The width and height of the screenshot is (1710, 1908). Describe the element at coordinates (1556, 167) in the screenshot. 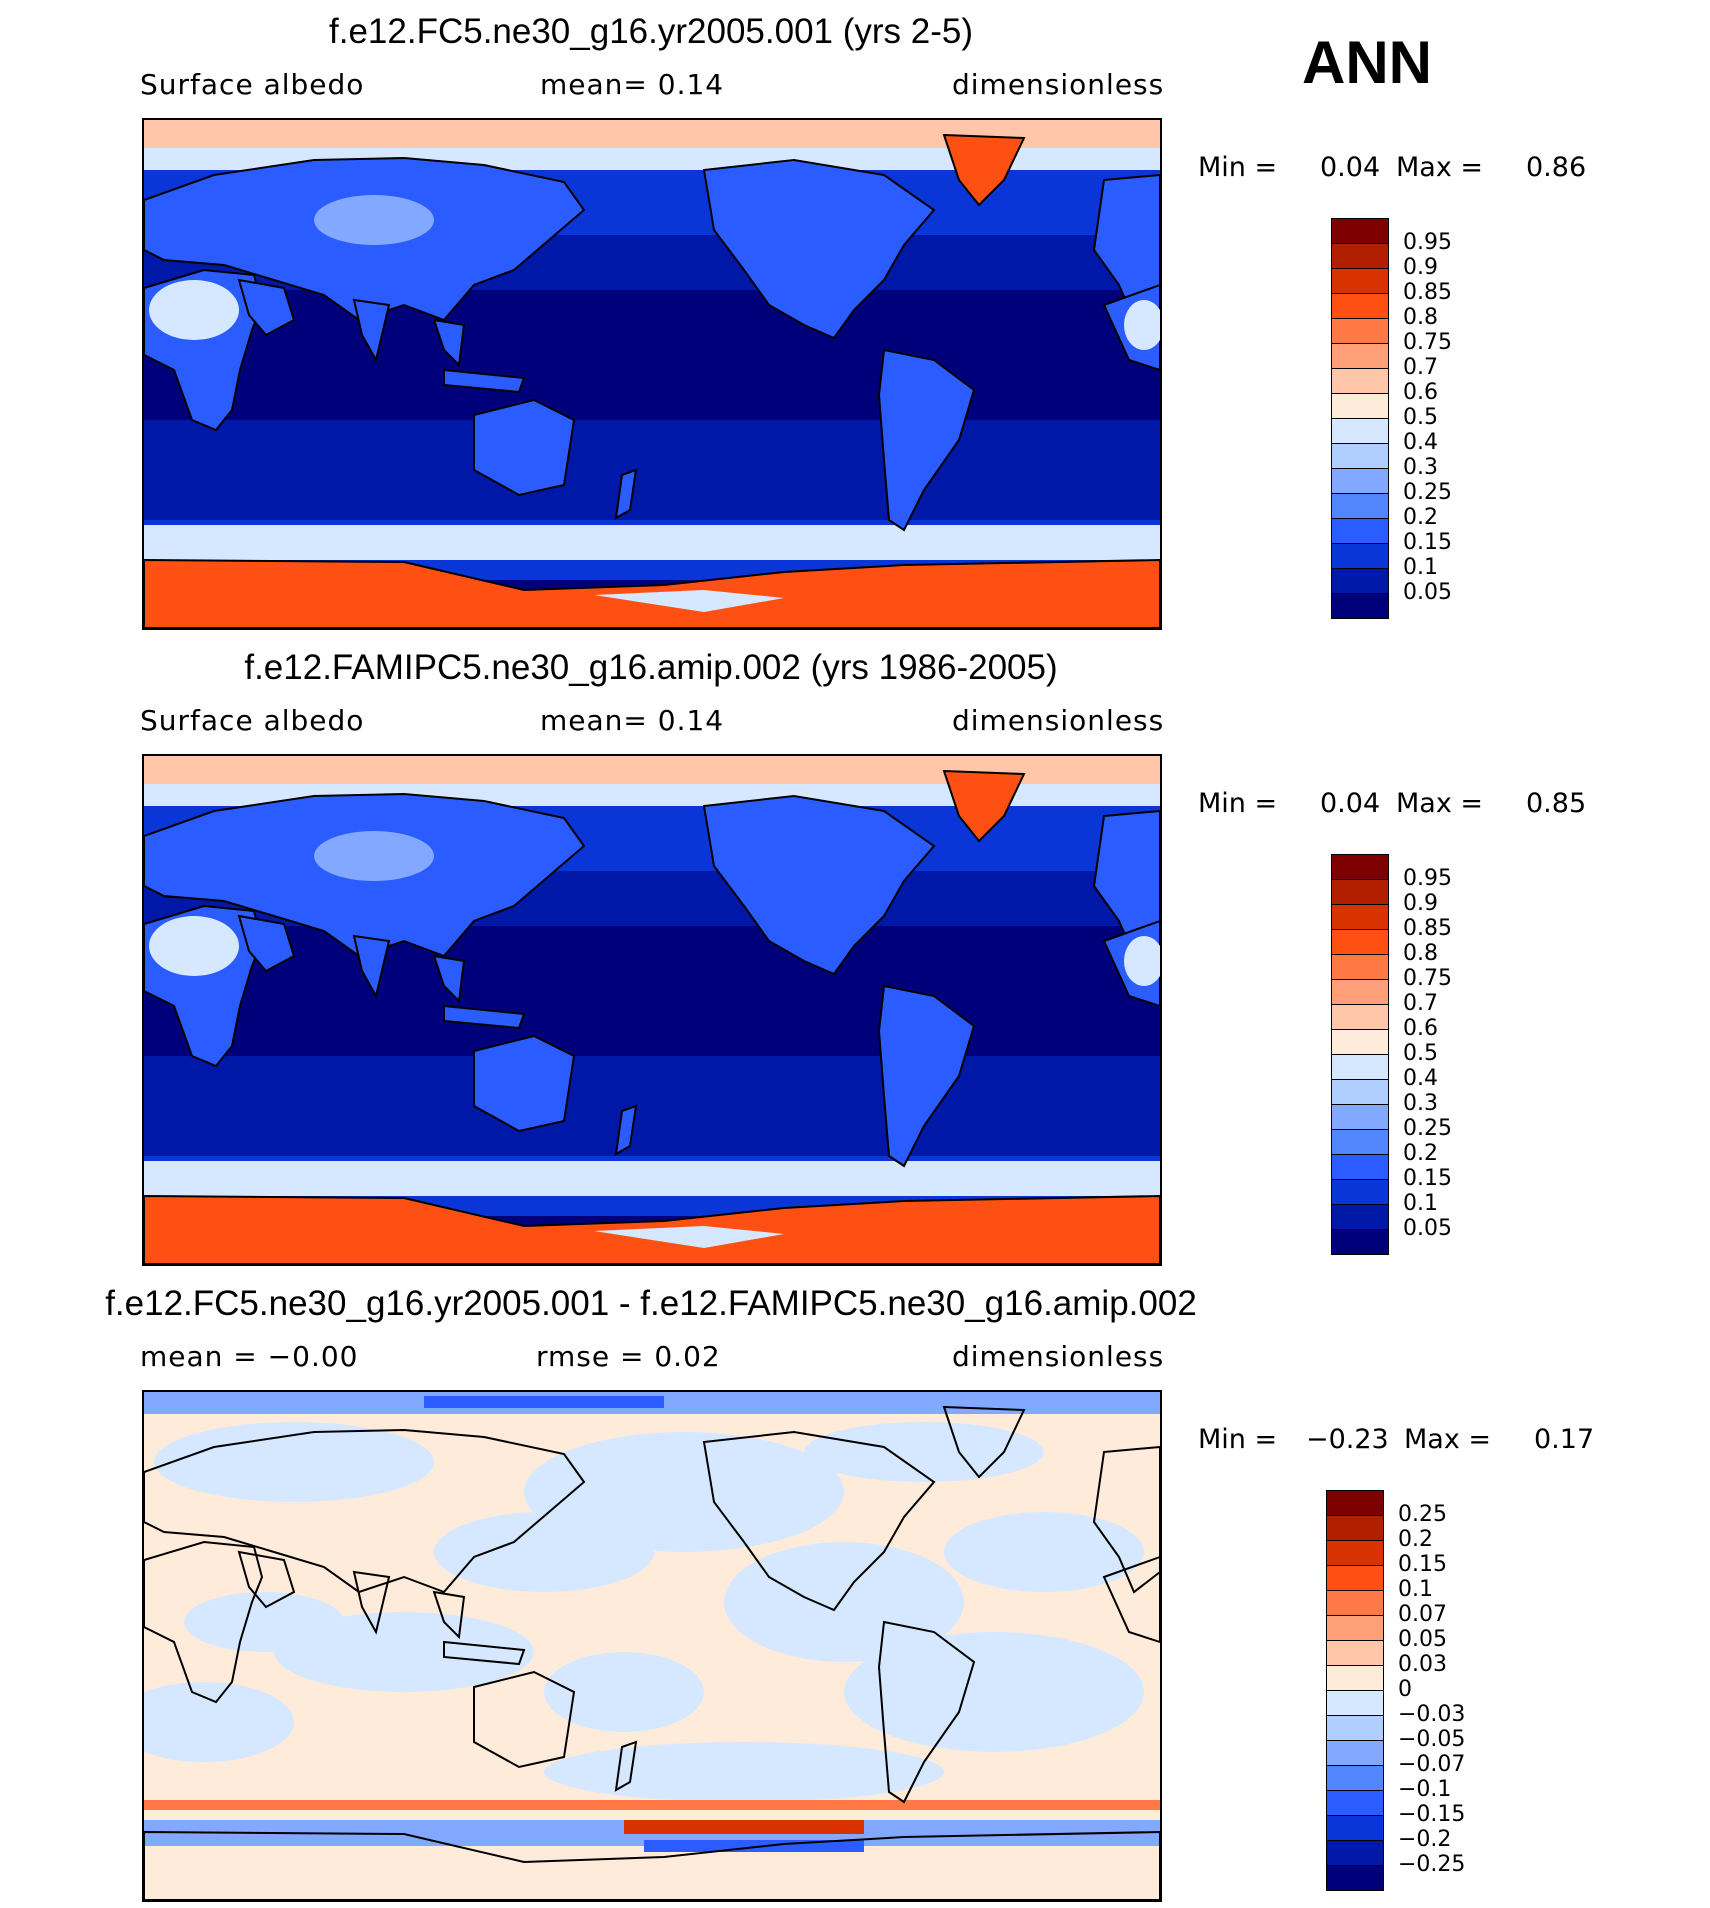

I see `panel-1-max-value: 0.86` at that location.